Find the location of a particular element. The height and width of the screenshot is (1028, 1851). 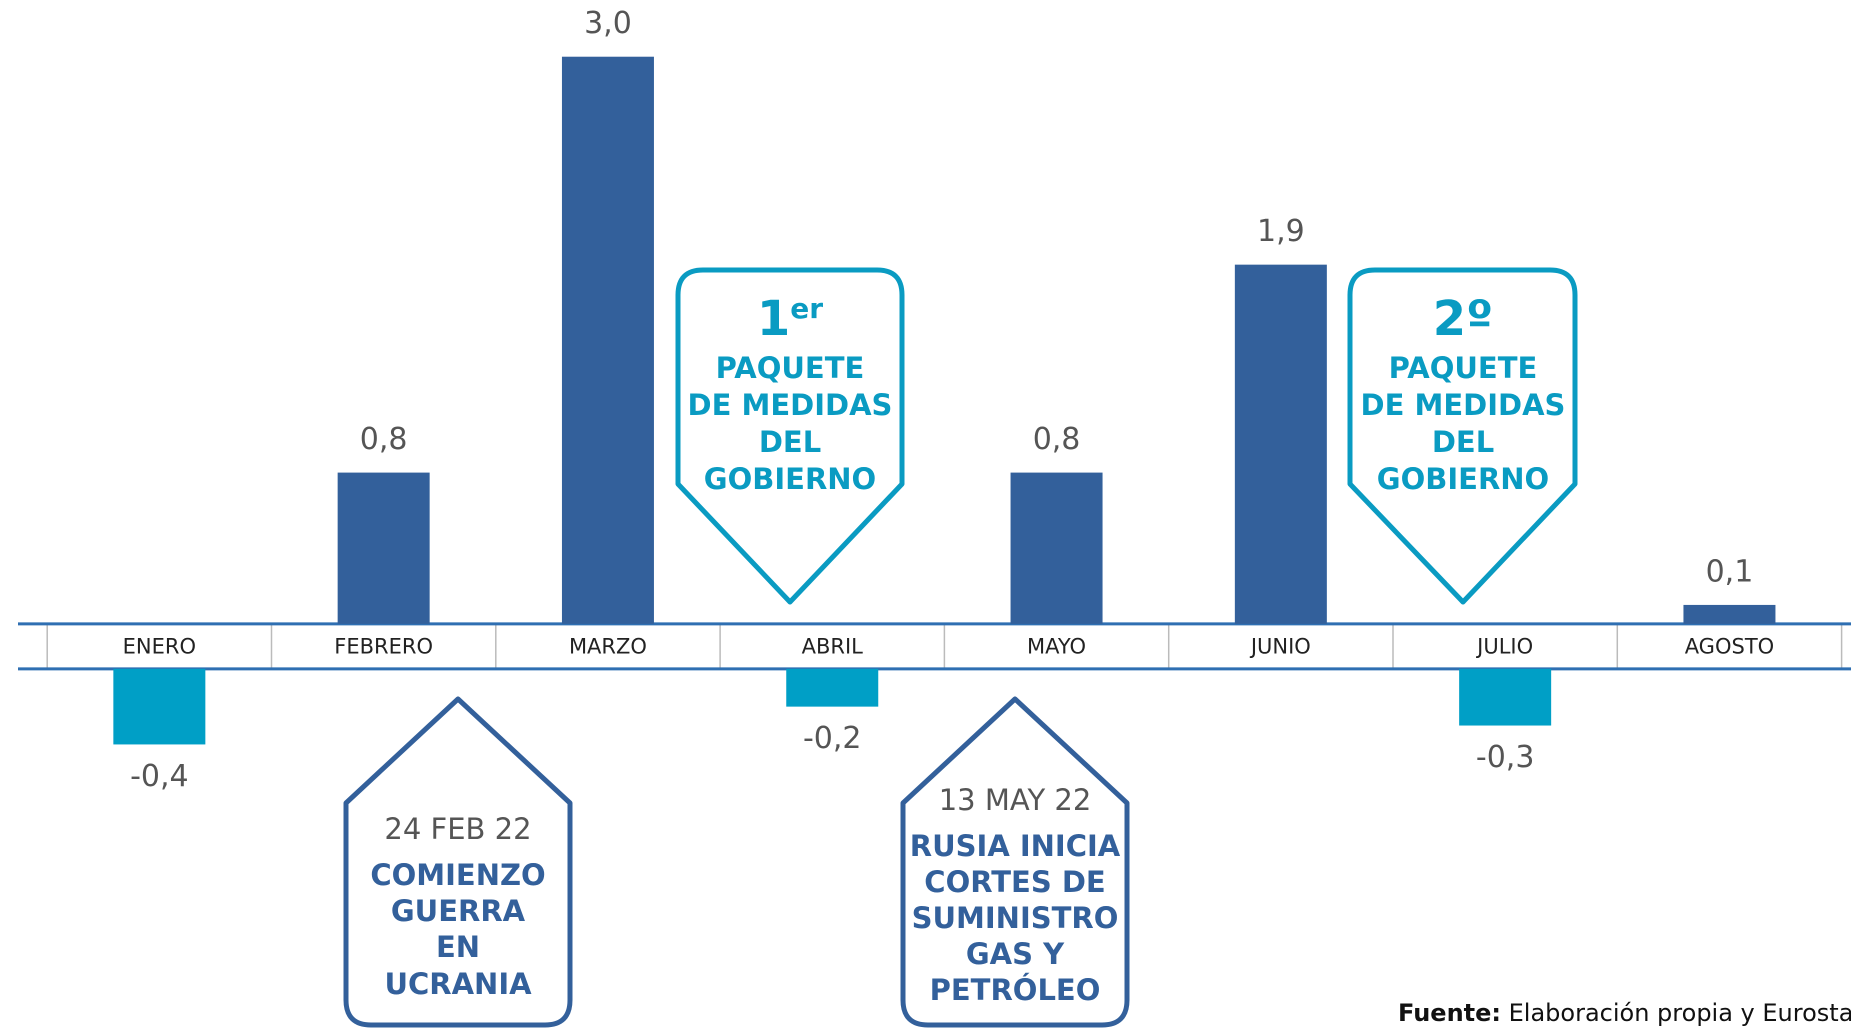

suffix: er is located at coordinates (806, 308).